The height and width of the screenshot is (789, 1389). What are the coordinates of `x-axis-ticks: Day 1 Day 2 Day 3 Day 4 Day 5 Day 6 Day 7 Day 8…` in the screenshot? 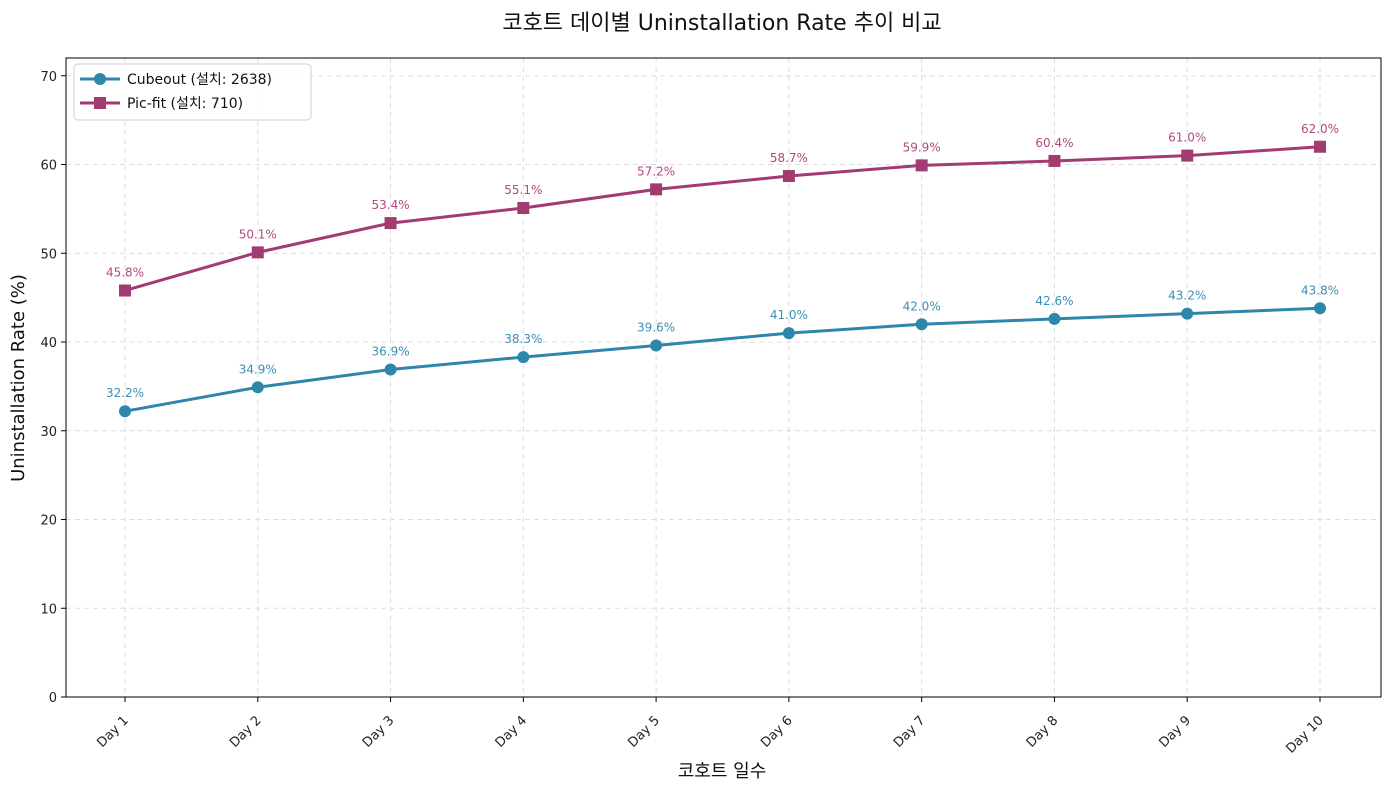 It's located at (710, 727).